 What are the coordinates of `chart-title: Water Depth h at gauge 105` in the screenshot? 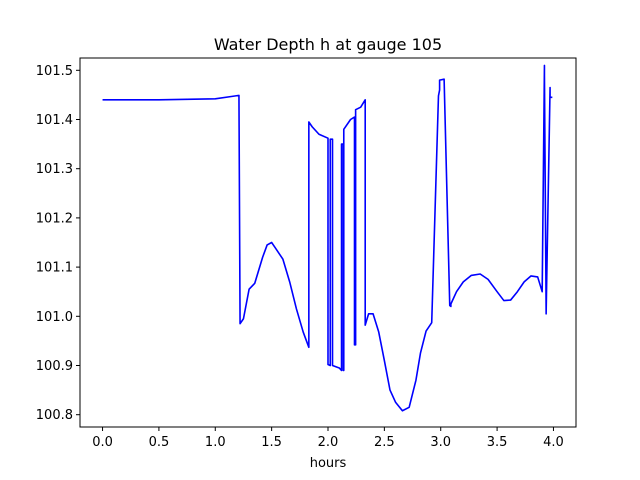 It's located at (328, 44).